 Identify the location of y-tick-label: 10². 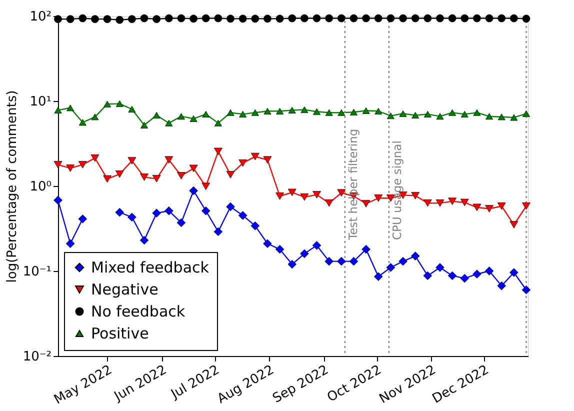
(41, 17).